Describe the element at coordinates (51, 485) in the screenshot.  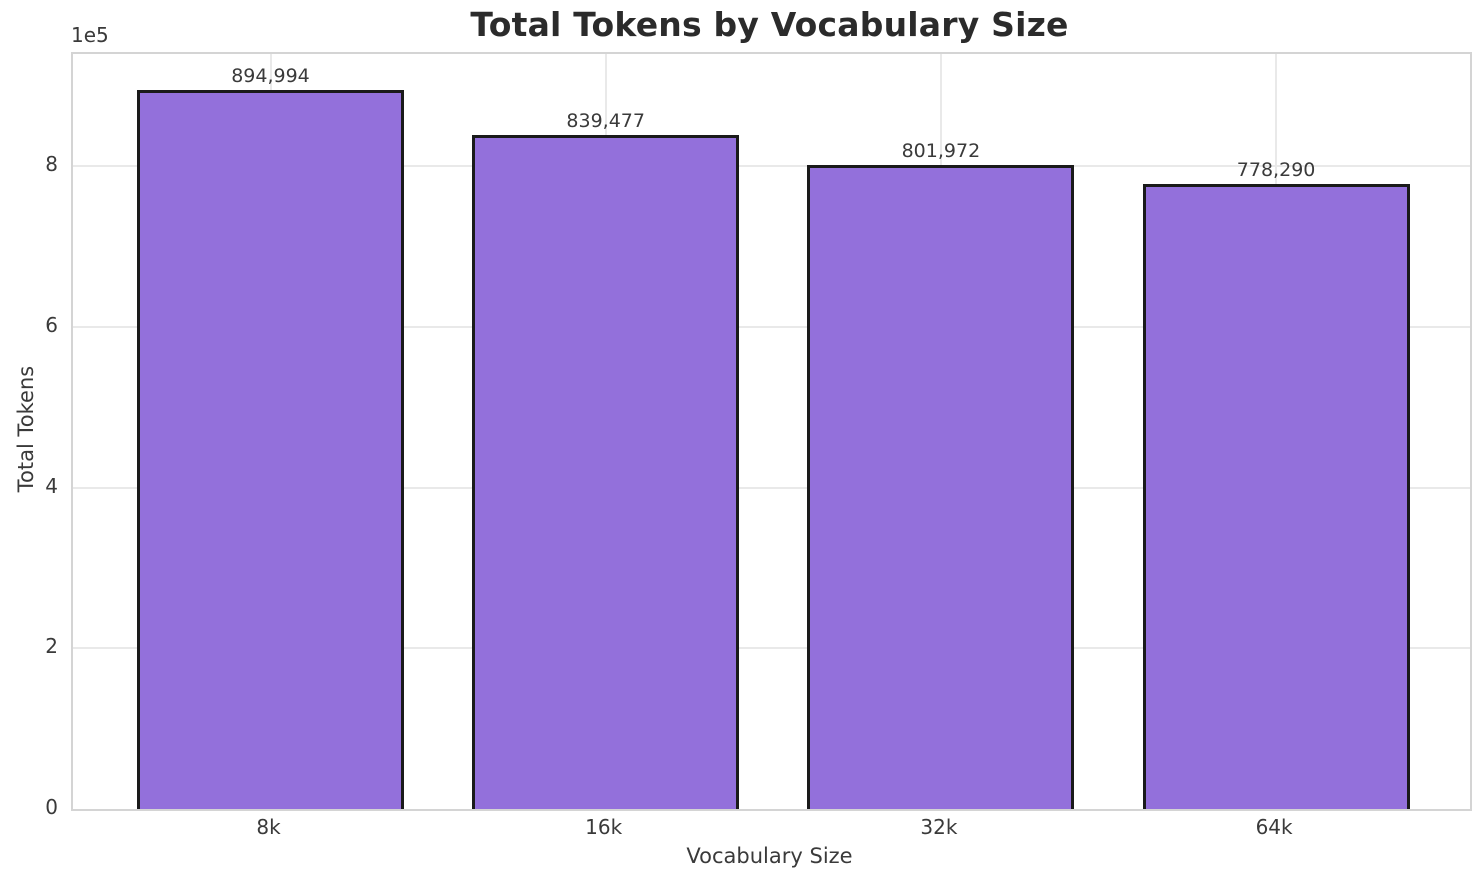
I see `y-tick-label: 4` at that location.